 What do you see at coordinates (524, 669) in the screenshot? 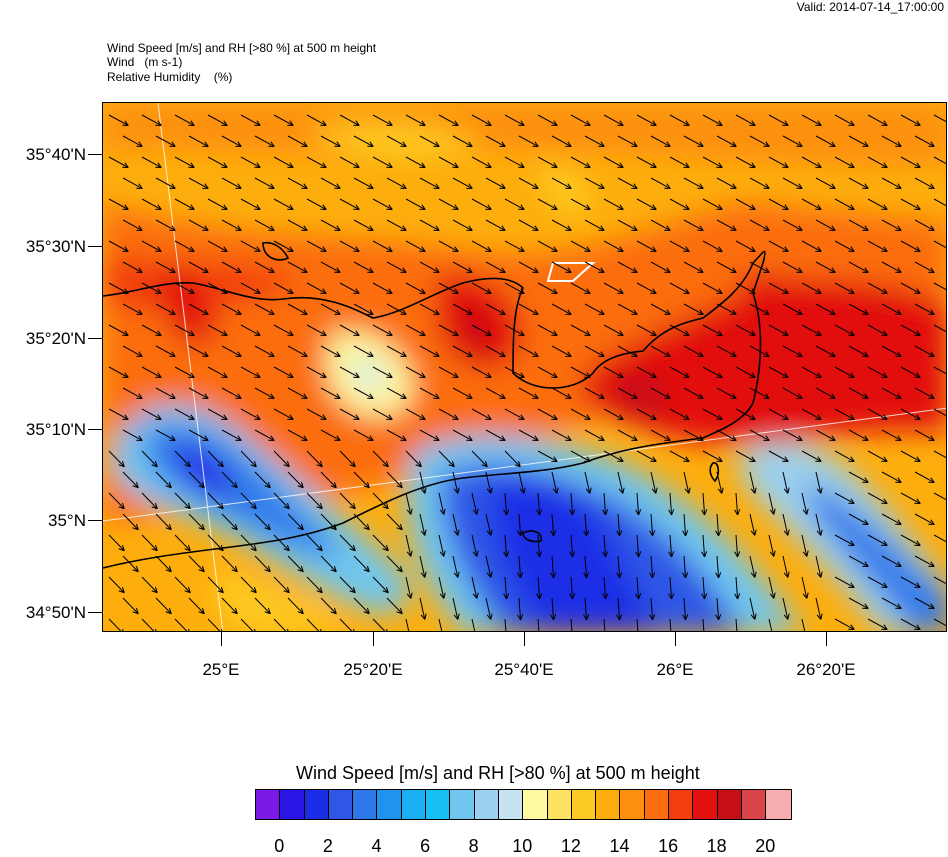
I see `lon-label: 25°40'E` at bounding box center [524, 669].